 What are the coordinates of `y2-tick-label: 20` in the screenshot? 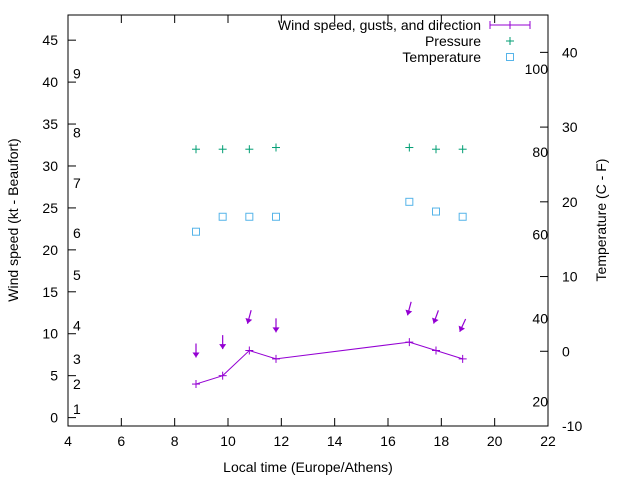 It's located at (570, 202).